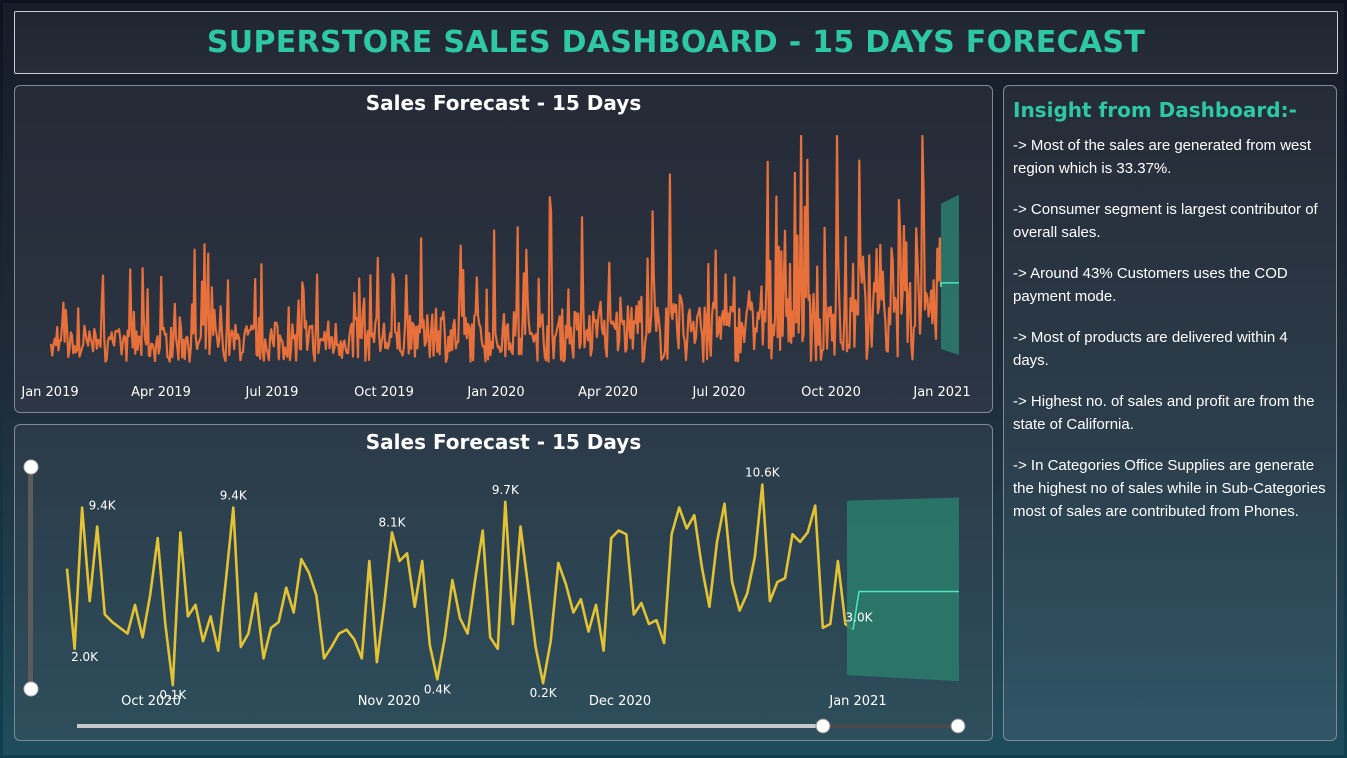 This screenshot has width=1347, height=758. I want to click on data-label: 0.4K, so click(438, 689).